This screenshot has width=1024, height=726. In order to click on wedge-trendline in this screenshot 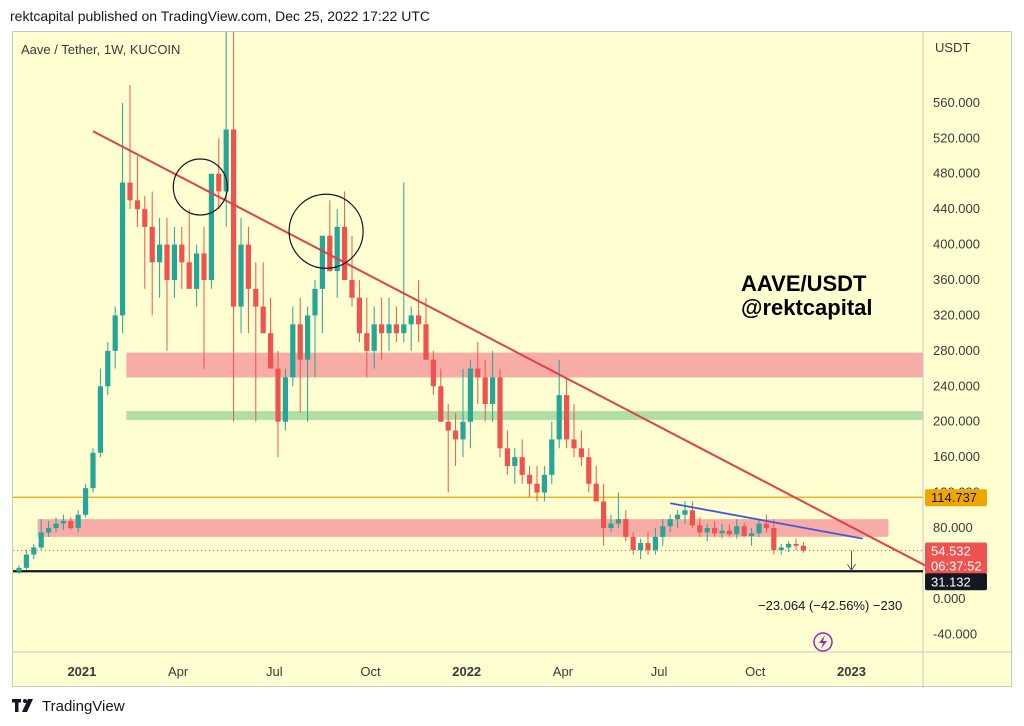, I will do `click(766, 521)`.